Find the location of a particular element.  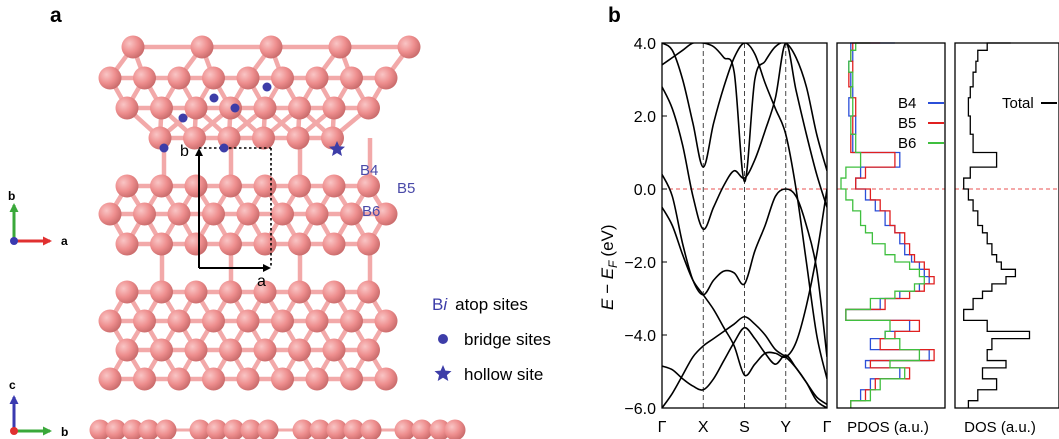

side-view-strip is located at coordinates (277, 429).